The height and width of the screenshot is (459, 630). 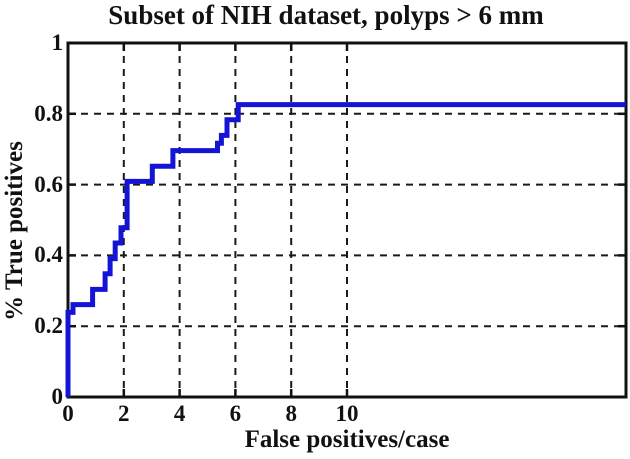 I want to click on x-axis-label: False positives/case, so click(x=347, y=439).